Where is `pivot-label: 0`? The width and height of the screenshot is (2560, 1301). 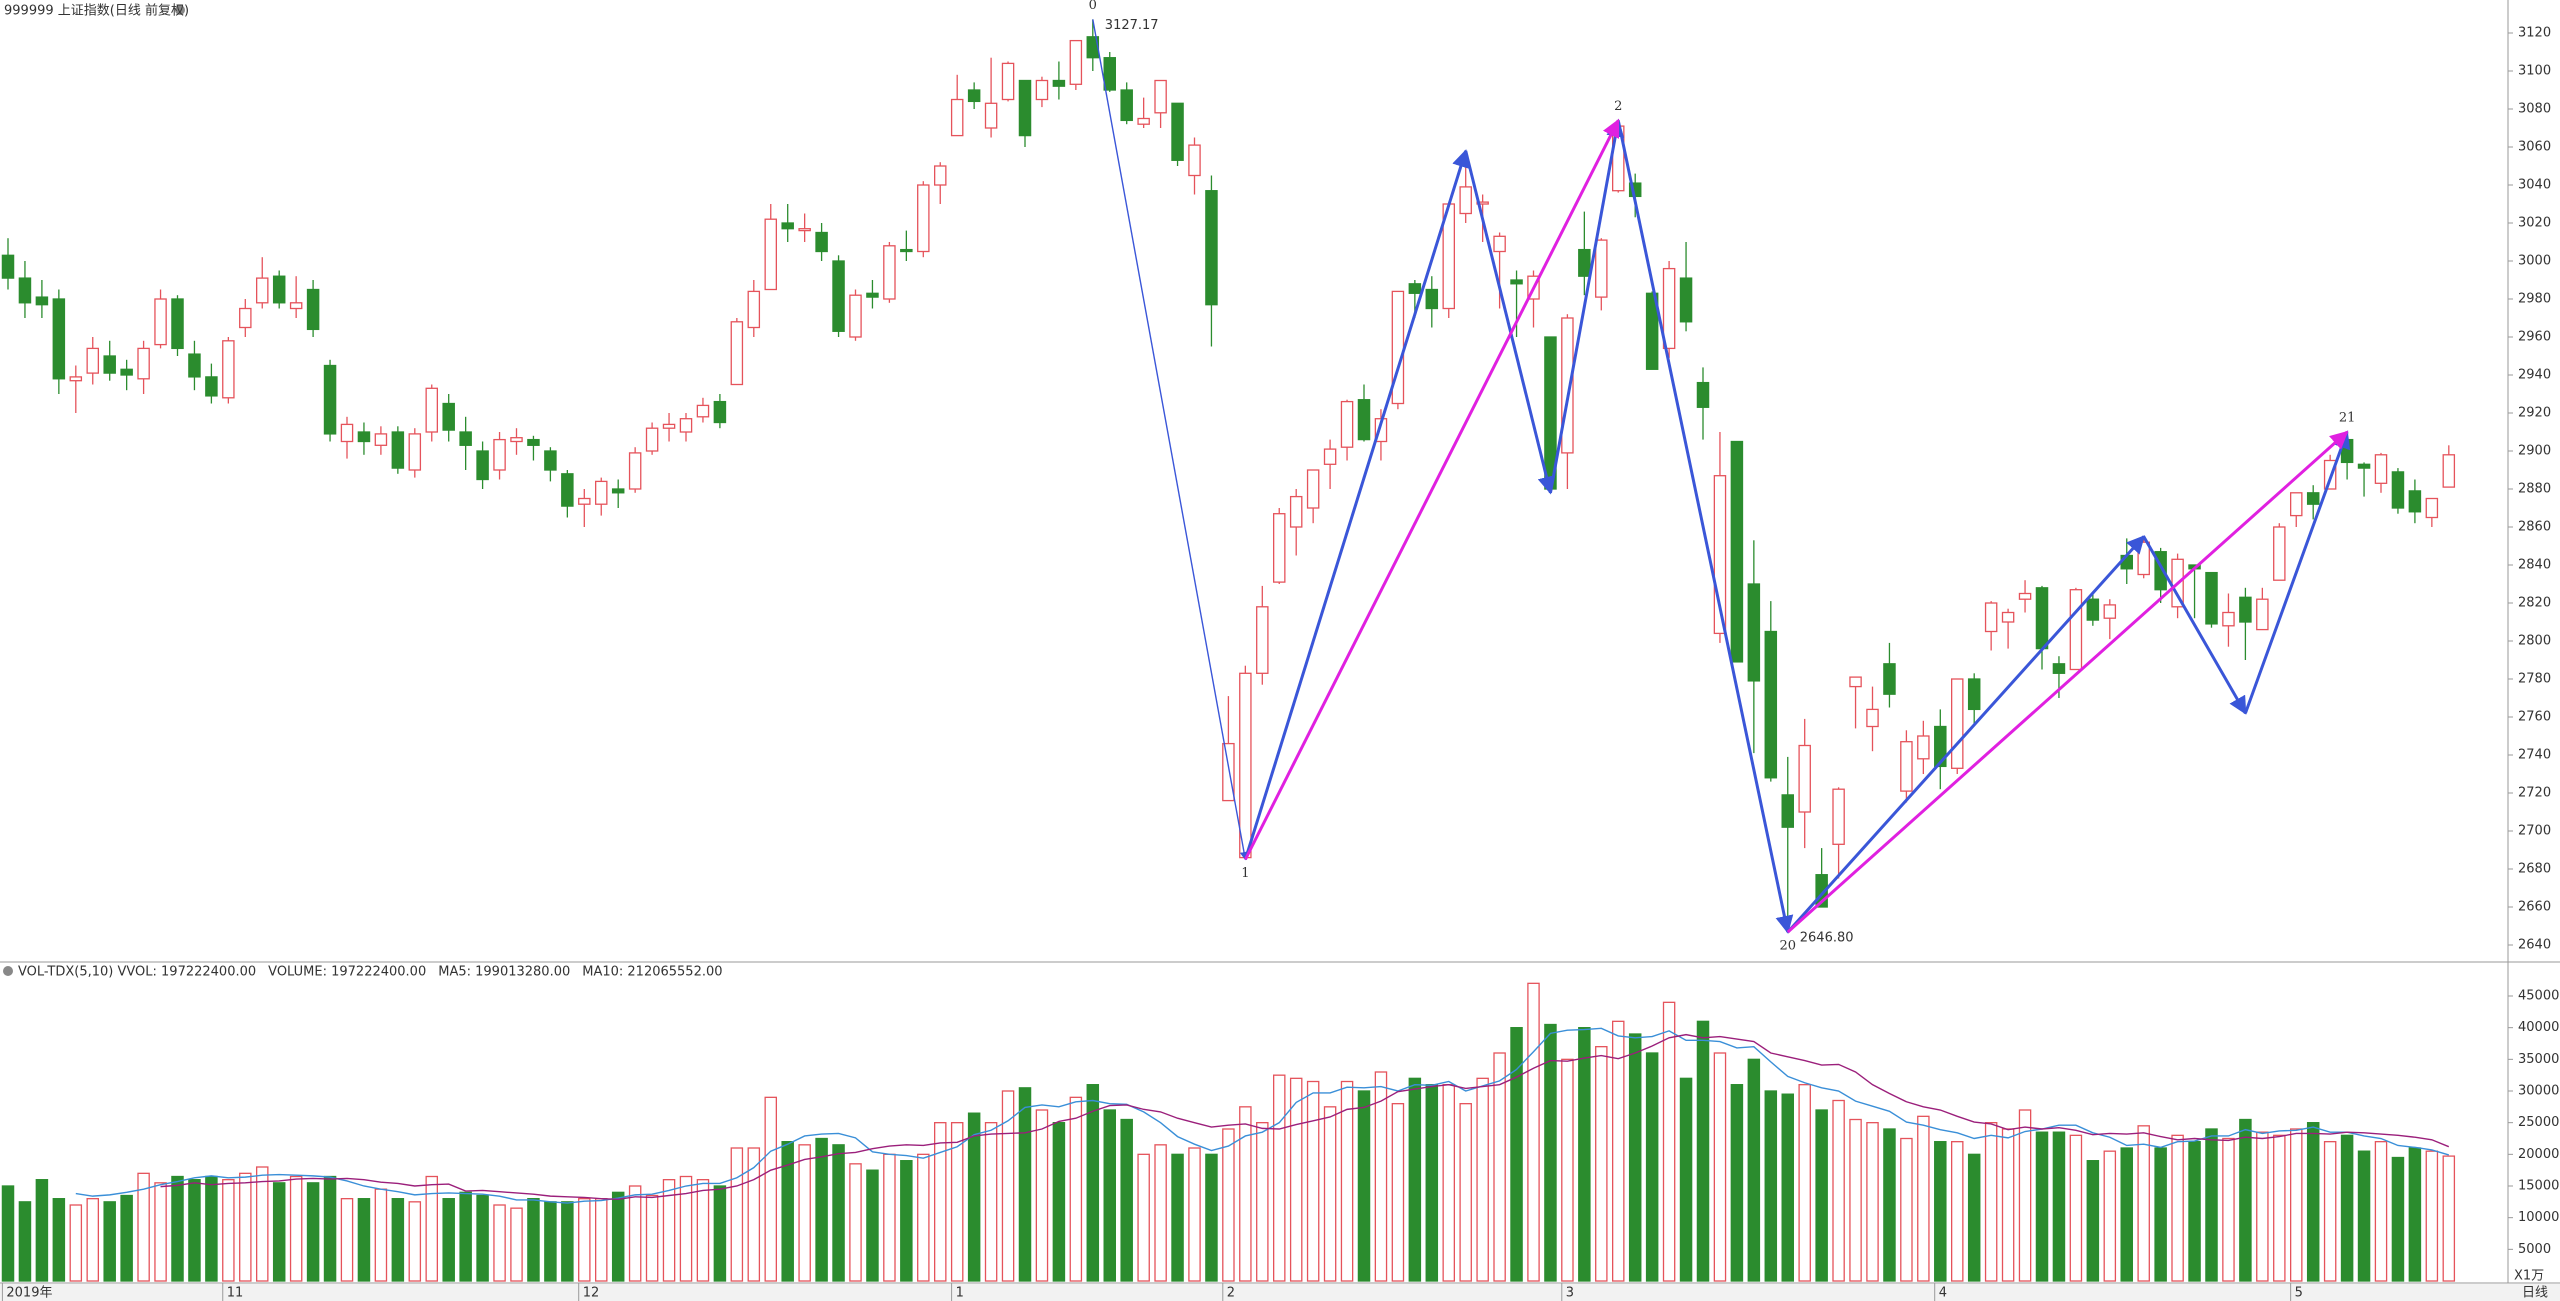
pivot-label: 0 is located at coordinates (1093, 6).